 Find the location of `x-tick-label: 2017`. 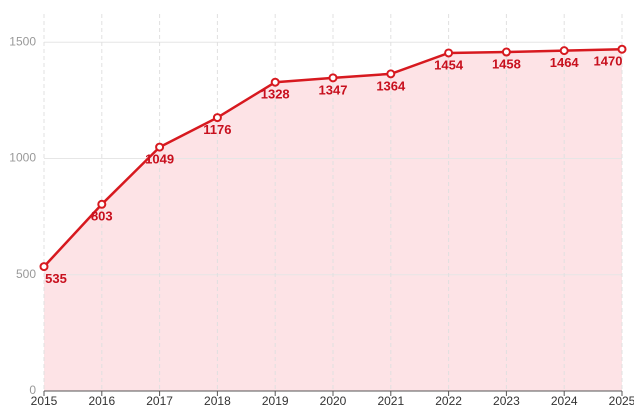

x-tick-label: 2017 is located at coordinates (159, 401).